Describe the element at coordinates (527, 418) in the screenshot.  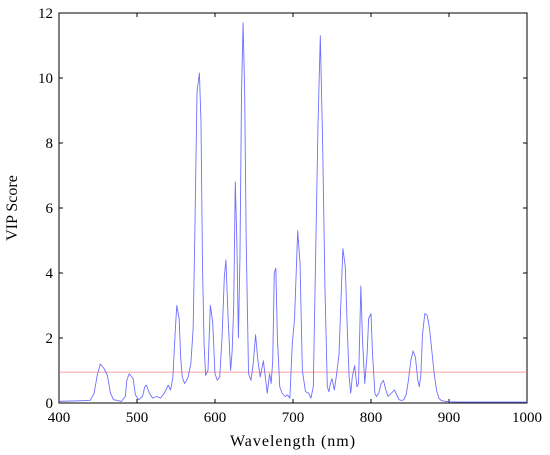
I see `x-tick-label: 1000` at that location.